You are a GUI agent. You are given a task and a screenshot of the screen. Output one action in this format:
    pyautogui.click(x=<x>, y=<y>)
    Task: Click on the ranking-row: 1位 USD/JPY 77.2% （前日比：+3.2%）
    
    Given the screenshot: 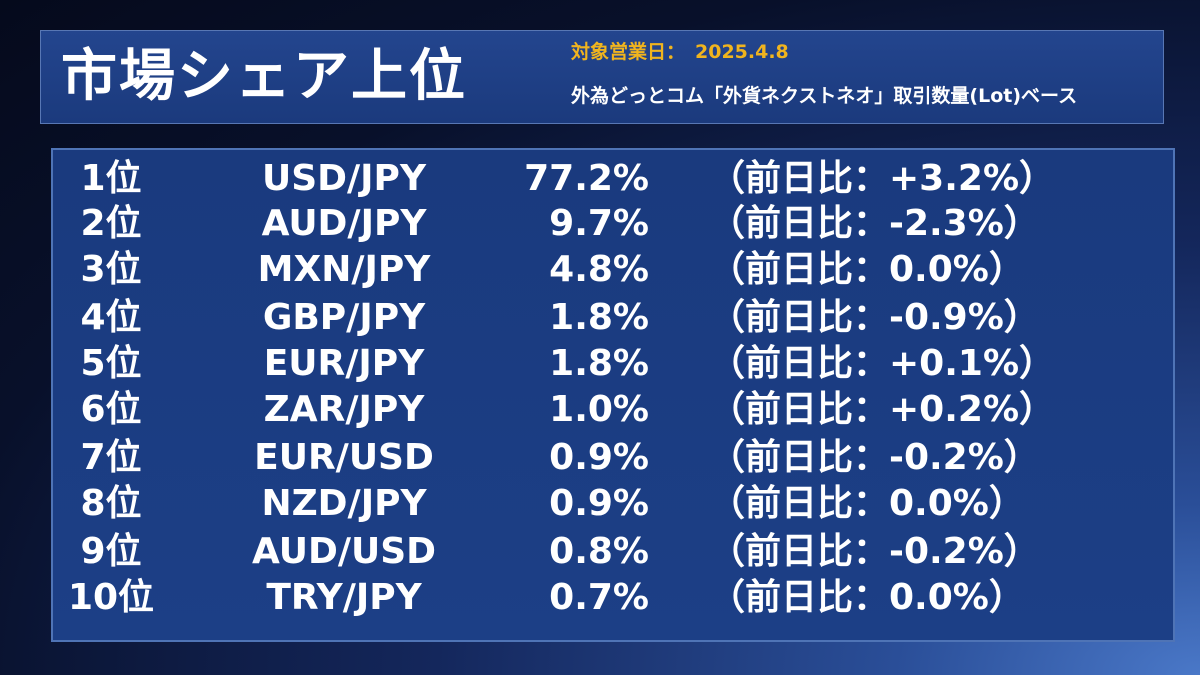 What is the action you would take?
    pyautogui.click(x=613, y=179)
    